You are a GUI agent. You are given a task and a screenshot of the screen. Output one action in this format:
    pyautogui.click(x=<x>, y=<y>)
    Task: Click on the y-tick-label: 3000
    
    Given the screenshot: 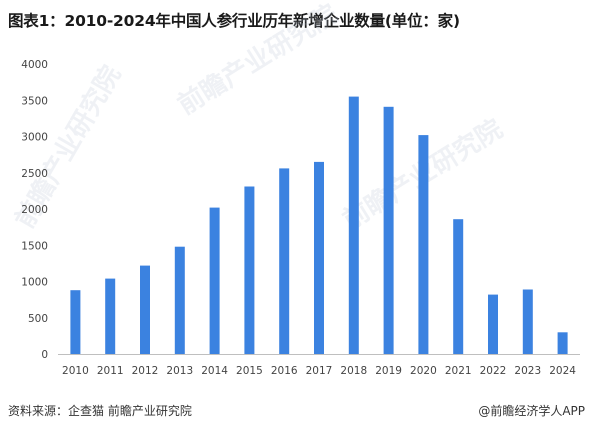 What is the action you would take?
    pyautogui.click(x=34, y=138)
    